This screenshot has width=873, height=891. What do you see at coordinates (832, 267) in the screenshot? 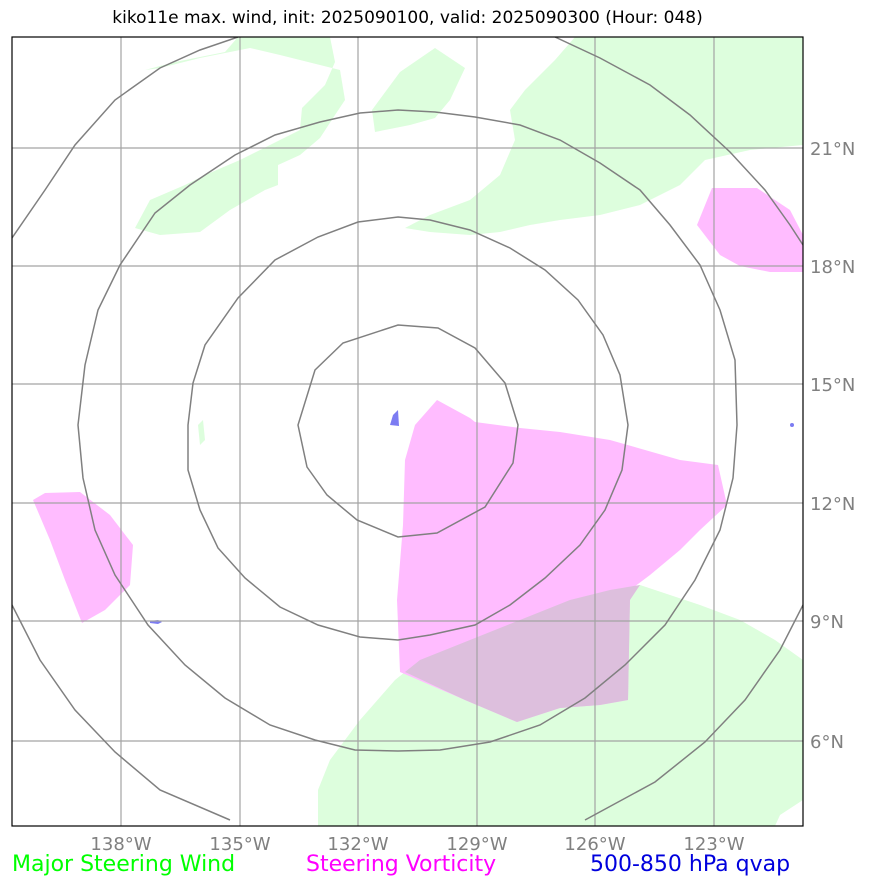
I see `lat-label-18n: 18°N` at bounding box center [832, 267].